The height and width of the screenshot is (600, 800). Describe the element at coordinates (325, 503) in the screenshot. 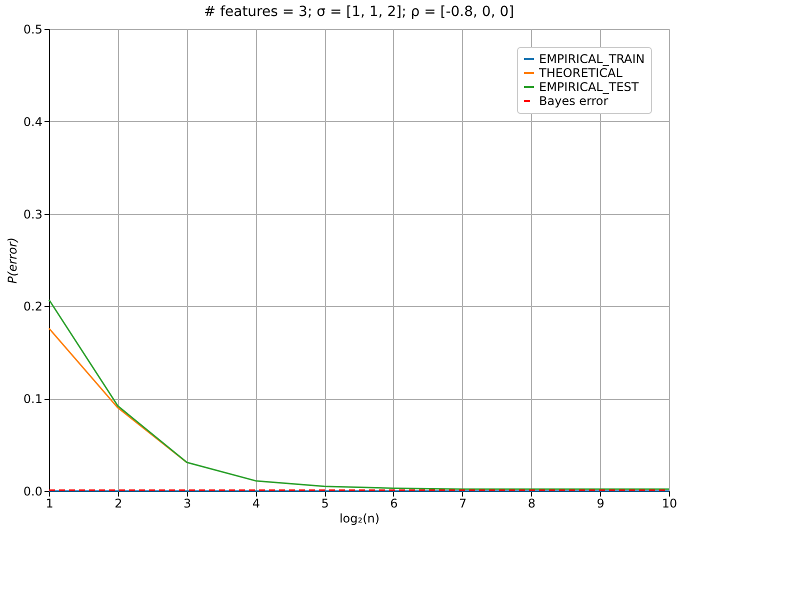

I see `x-tick-label: 5` at that location.